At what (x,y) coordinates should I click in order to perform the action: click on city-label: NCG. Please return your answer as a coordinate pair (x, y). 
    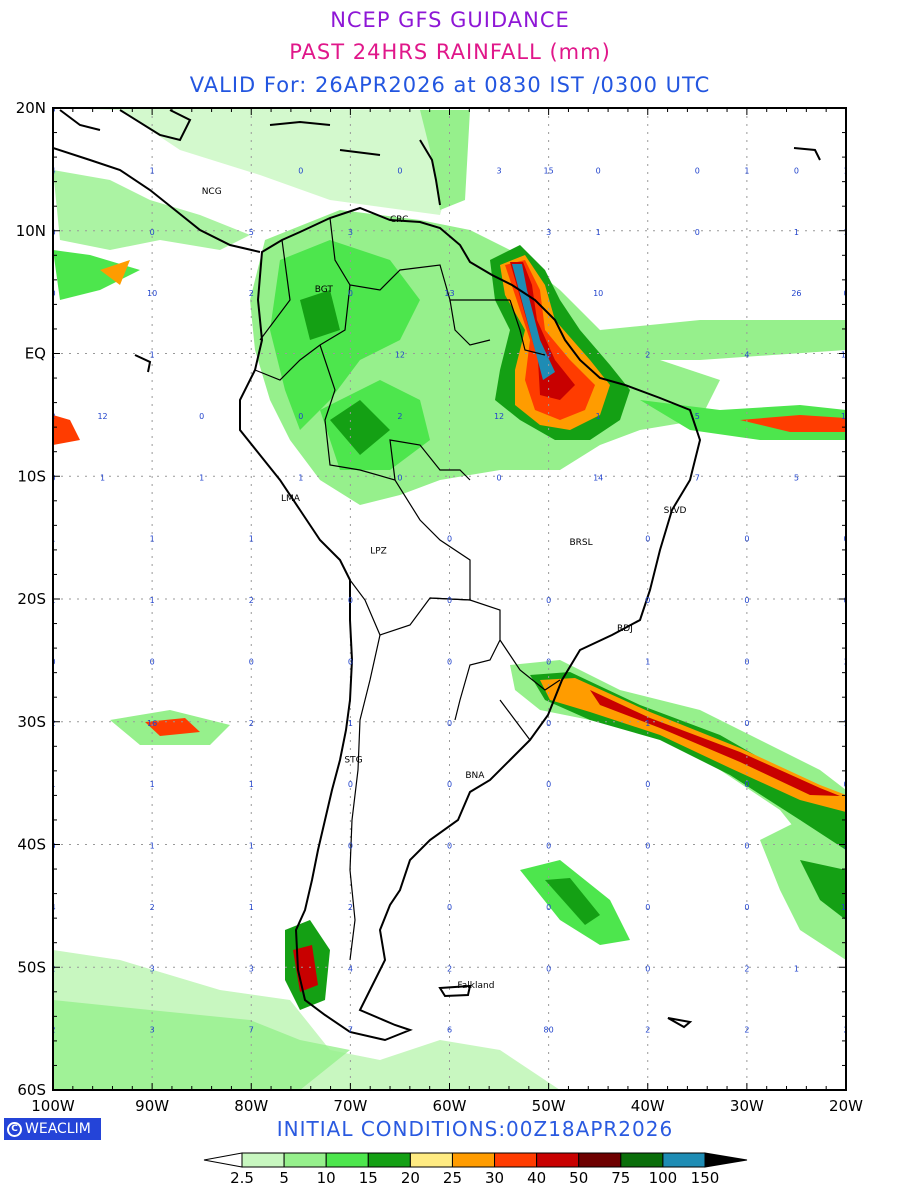
    Looking at the image, I should click on (212, 192).